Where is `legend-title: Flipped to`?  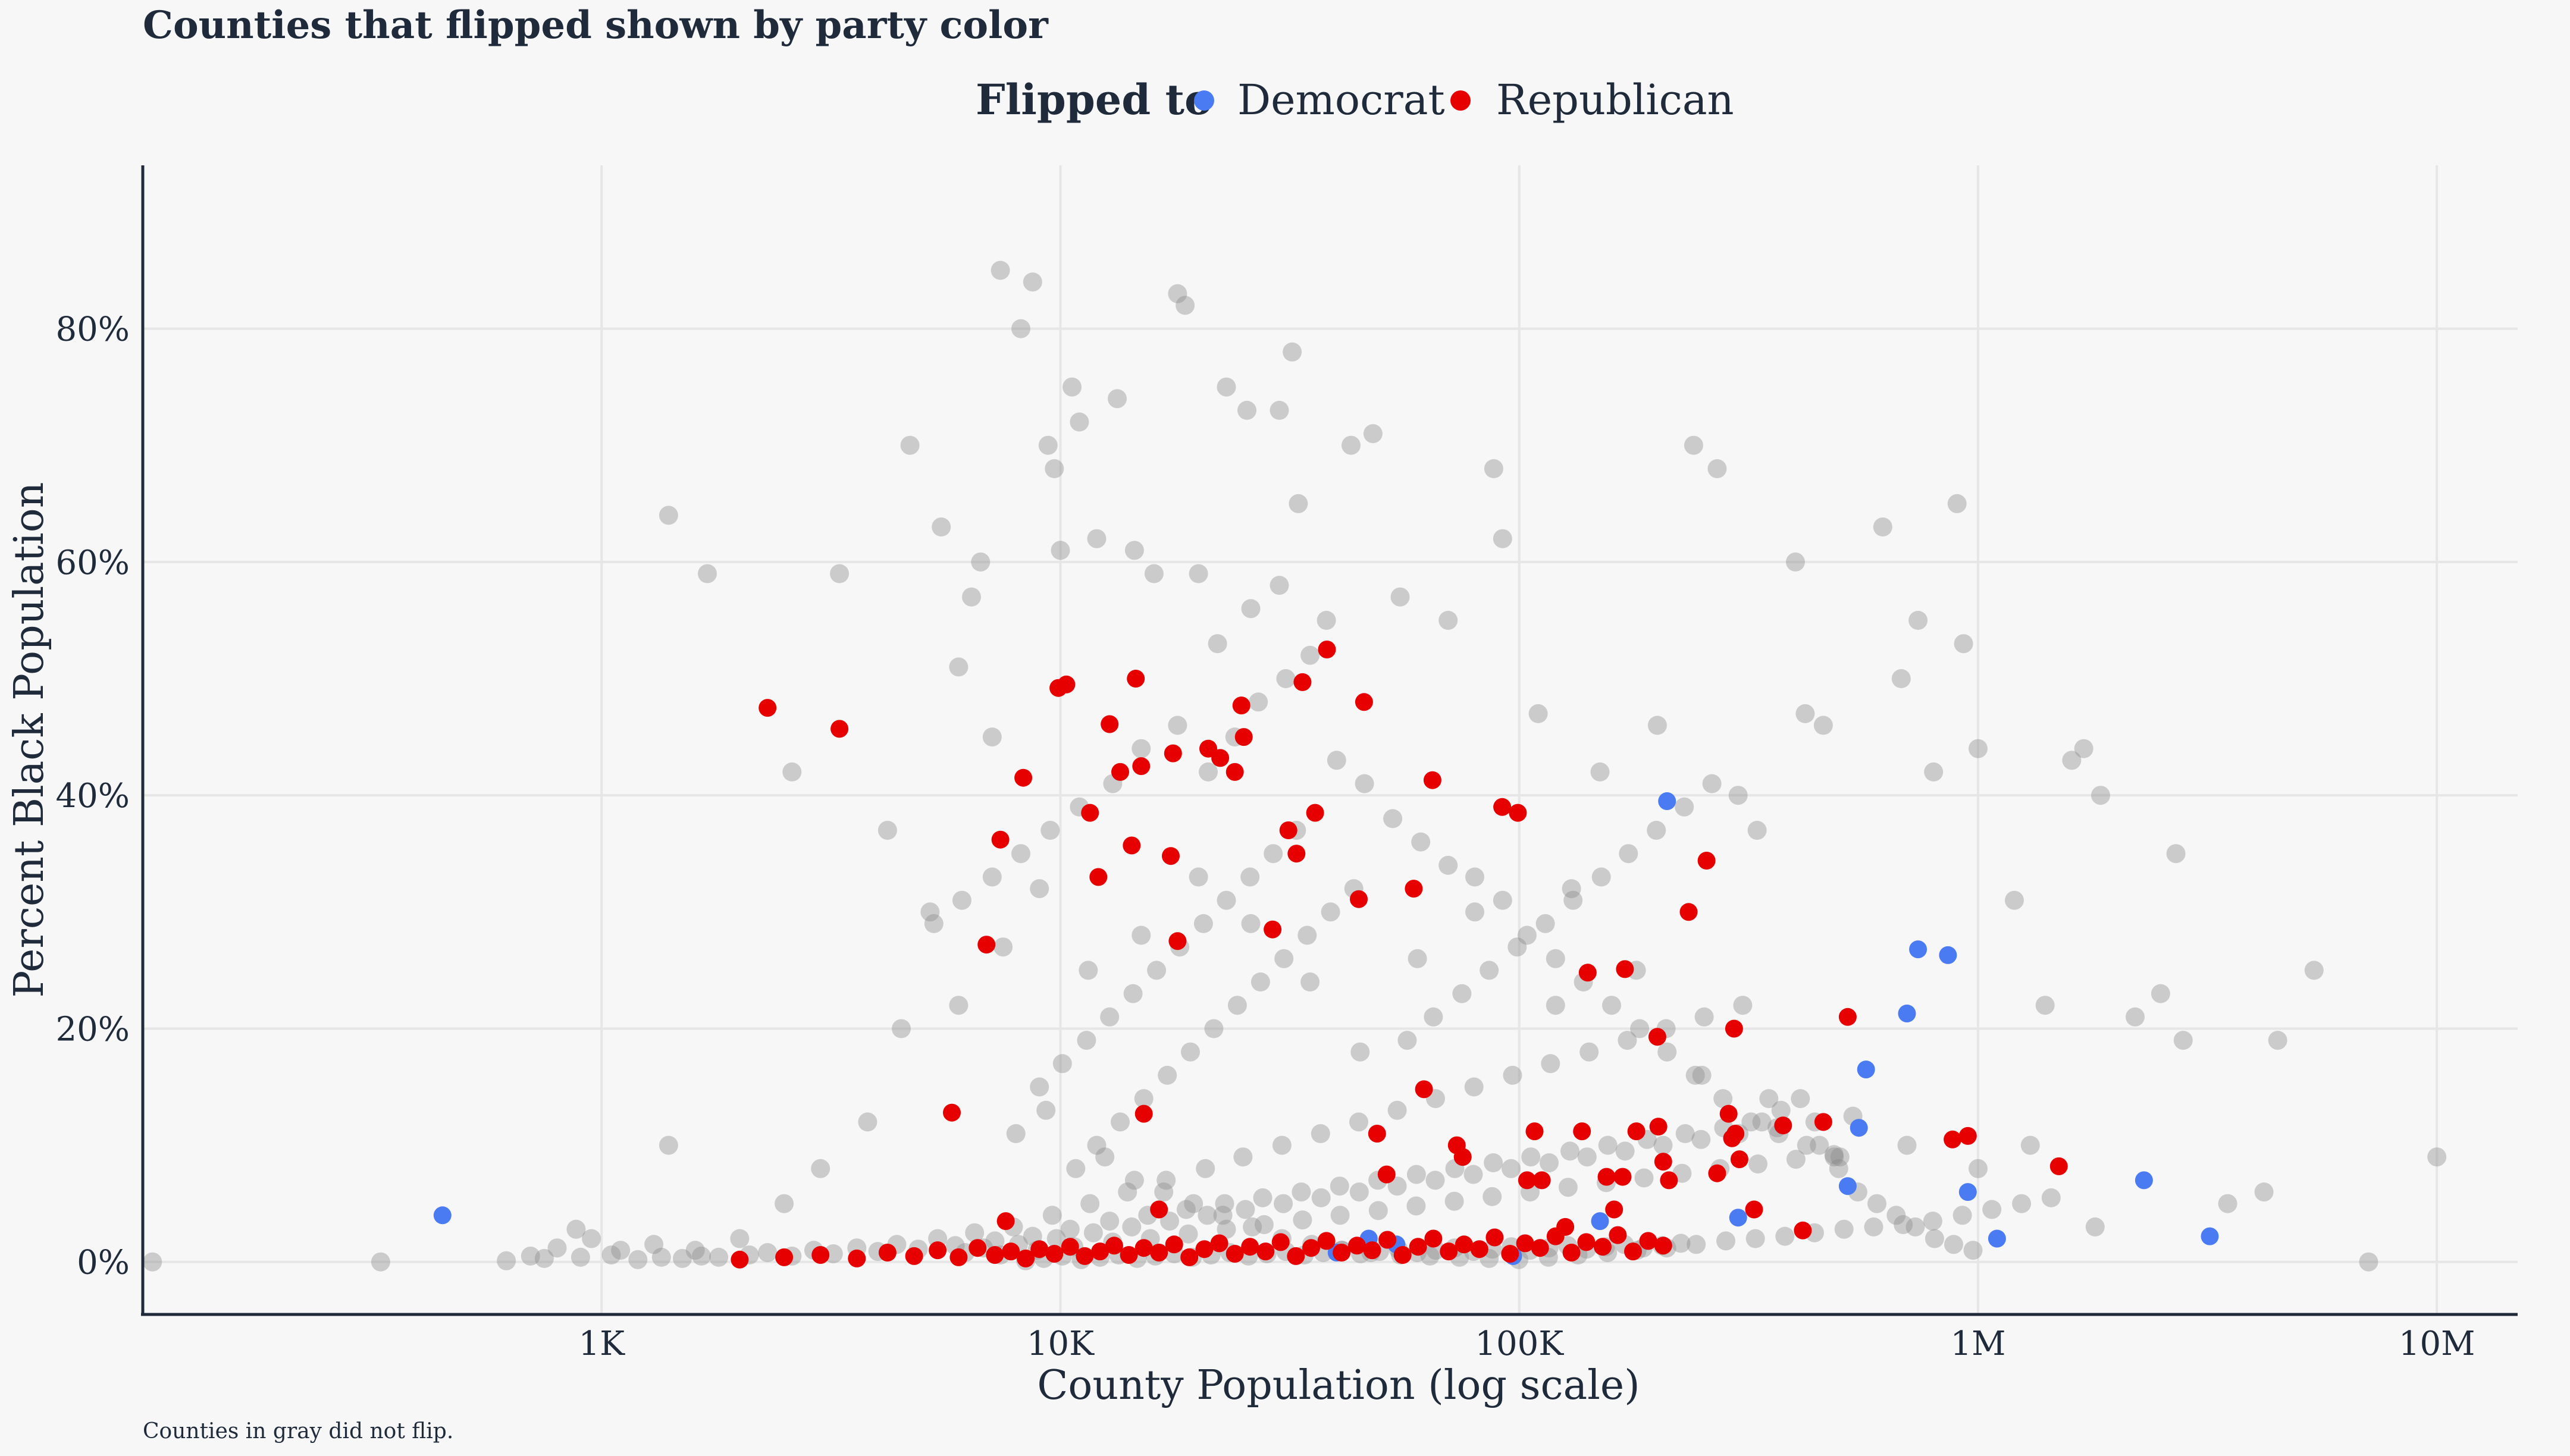
legend-title: Flipped to is located at coordinates (1094, 99).